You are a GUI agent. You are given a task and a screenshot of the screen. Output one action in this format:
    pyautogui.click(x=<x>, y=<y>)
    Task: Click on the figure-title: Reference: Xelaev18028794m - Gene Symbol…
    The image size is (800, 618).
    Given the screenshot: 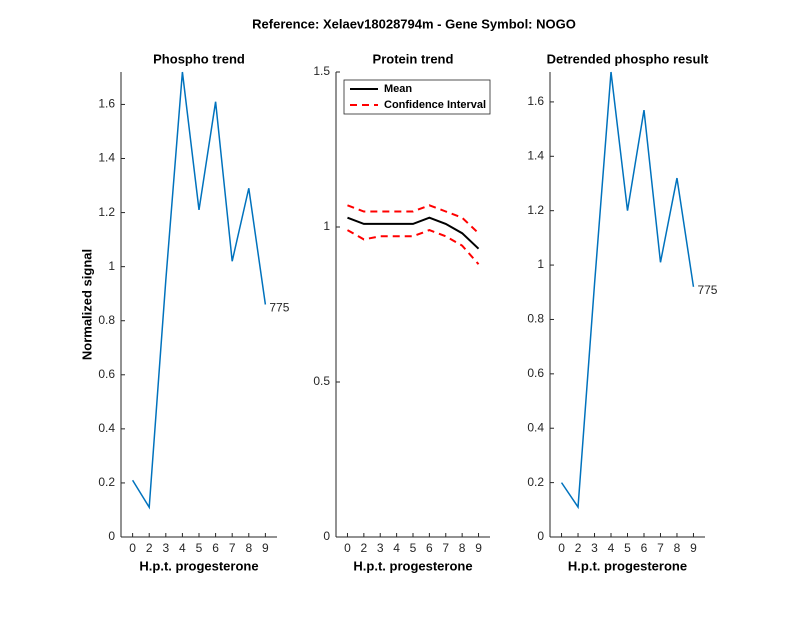 What is the action you would take?
    pyautogui.click(x=414, y=23)
    